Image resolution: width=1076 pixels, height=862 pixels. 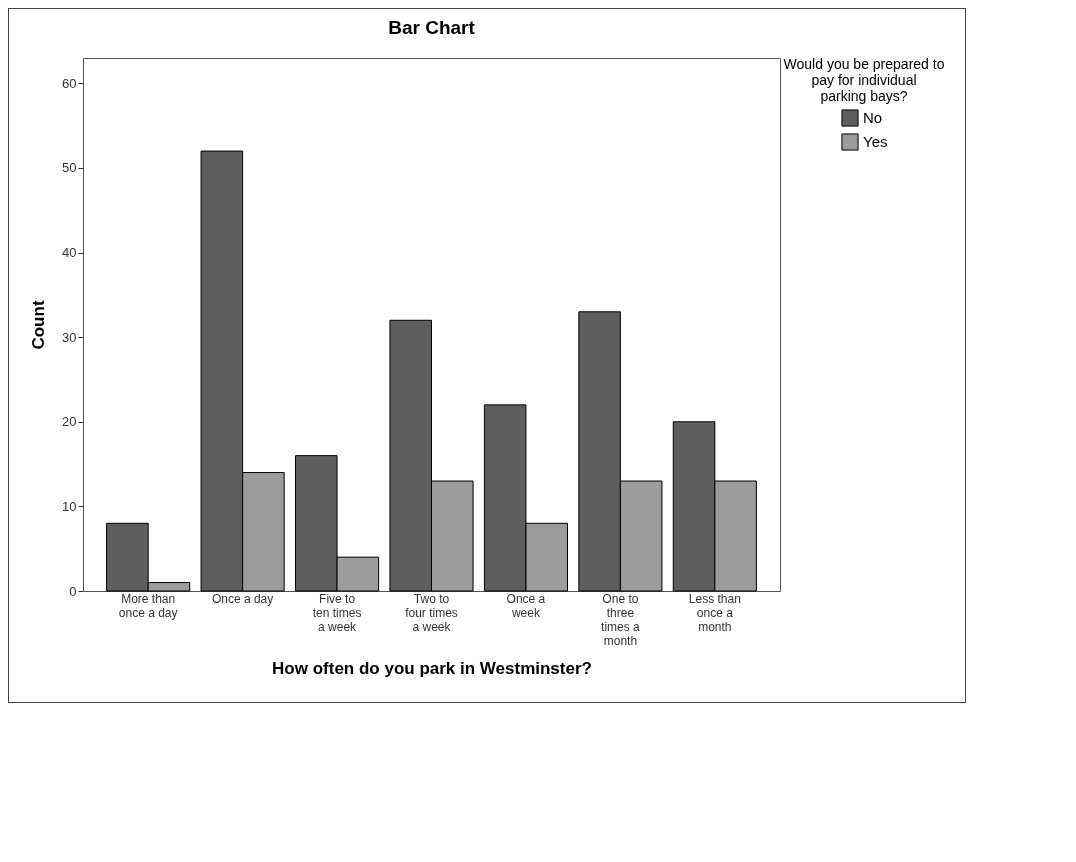 I want to click on y-tick-label: 10, so click(x=69, y=506).